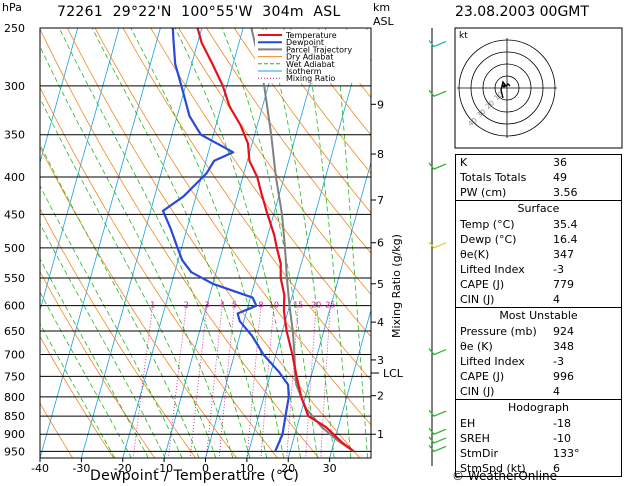 This screenshot has height=486, width=629. I want to click on km-tick-label: 4, so click(380, 322).